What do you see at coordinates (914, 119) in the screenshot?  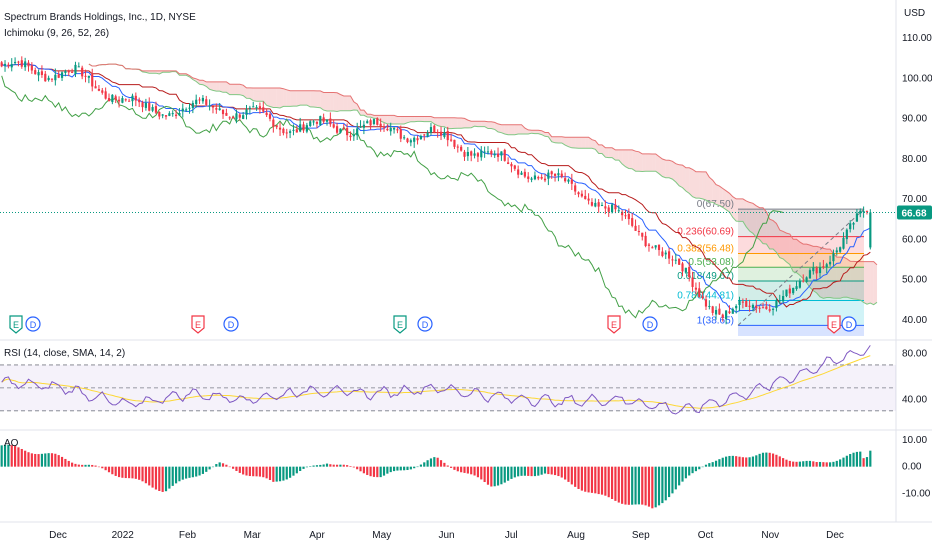 I see `price-tick-label: 90.00` at bounding box center [914, 119].